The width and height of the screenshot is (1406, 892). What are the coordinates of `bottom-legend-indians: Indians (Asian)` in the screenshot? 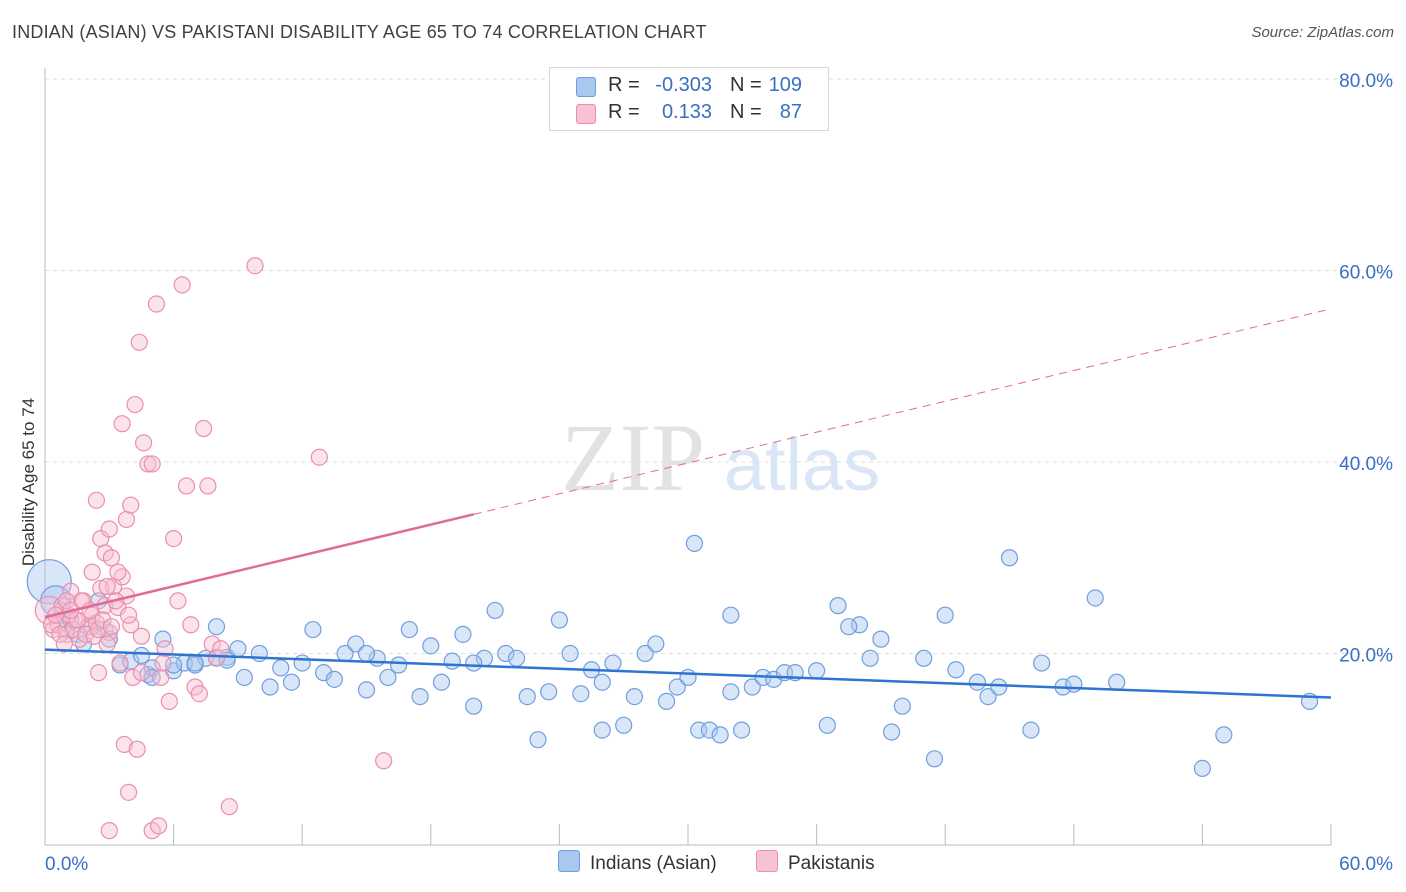 It's located at (637, 862).